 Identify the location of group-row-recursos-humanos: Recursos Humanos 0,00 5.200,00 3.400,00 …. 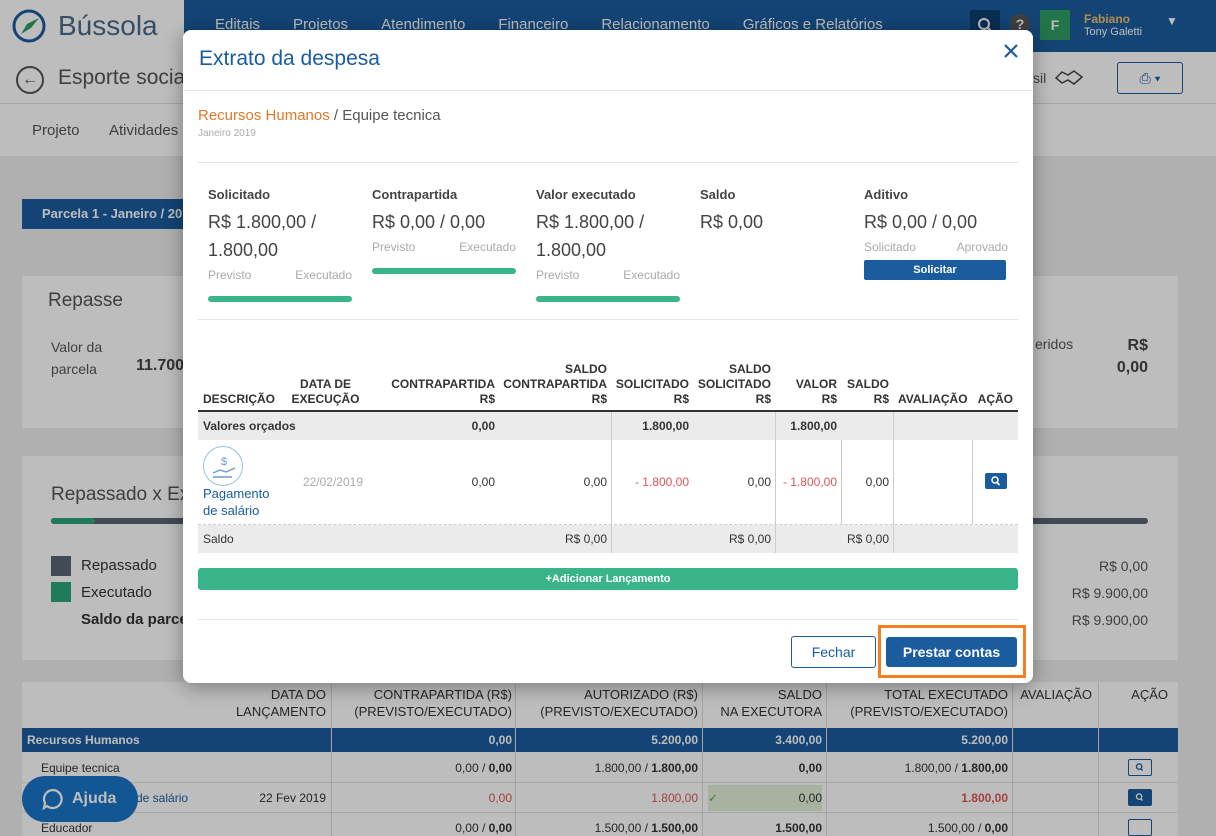
(600, 740).